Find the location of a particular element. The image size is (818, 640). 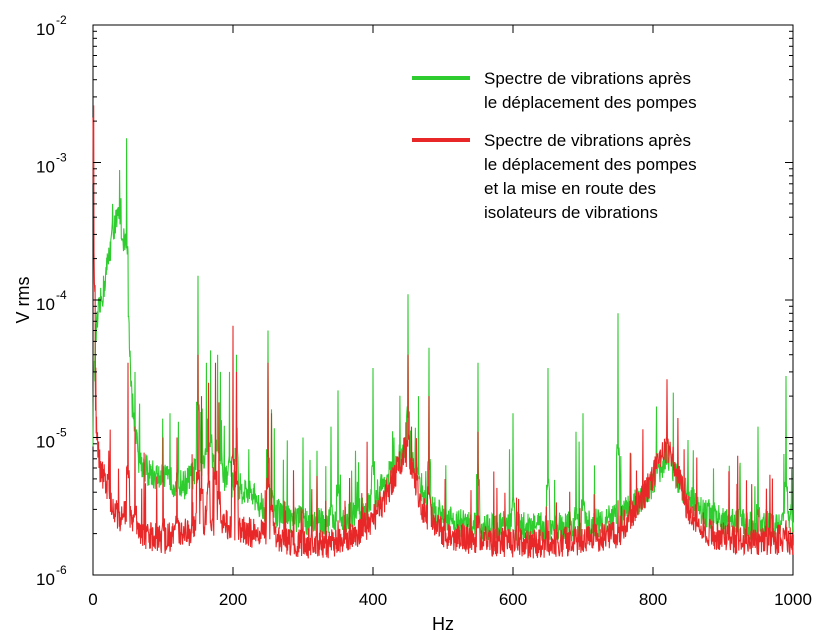

legend-label-2: Spectre de vibrations après is located at coordinates (587, 140).